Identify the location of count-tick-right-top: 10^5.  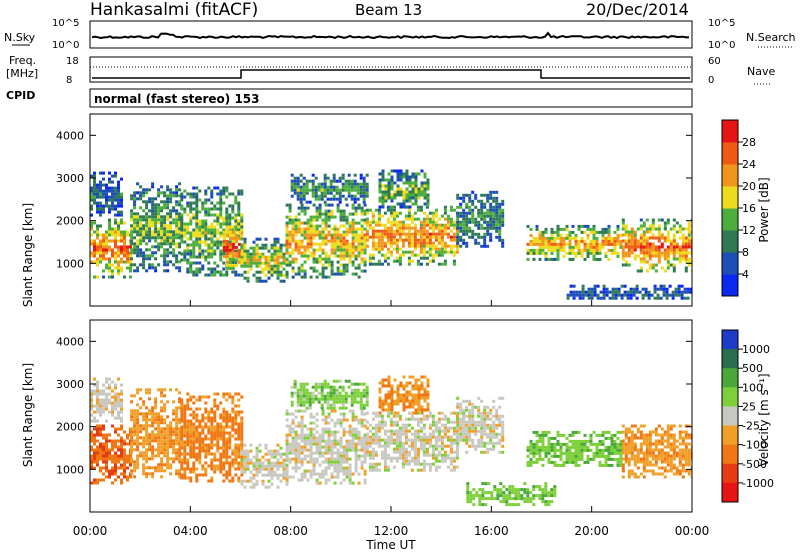
(721, 23).